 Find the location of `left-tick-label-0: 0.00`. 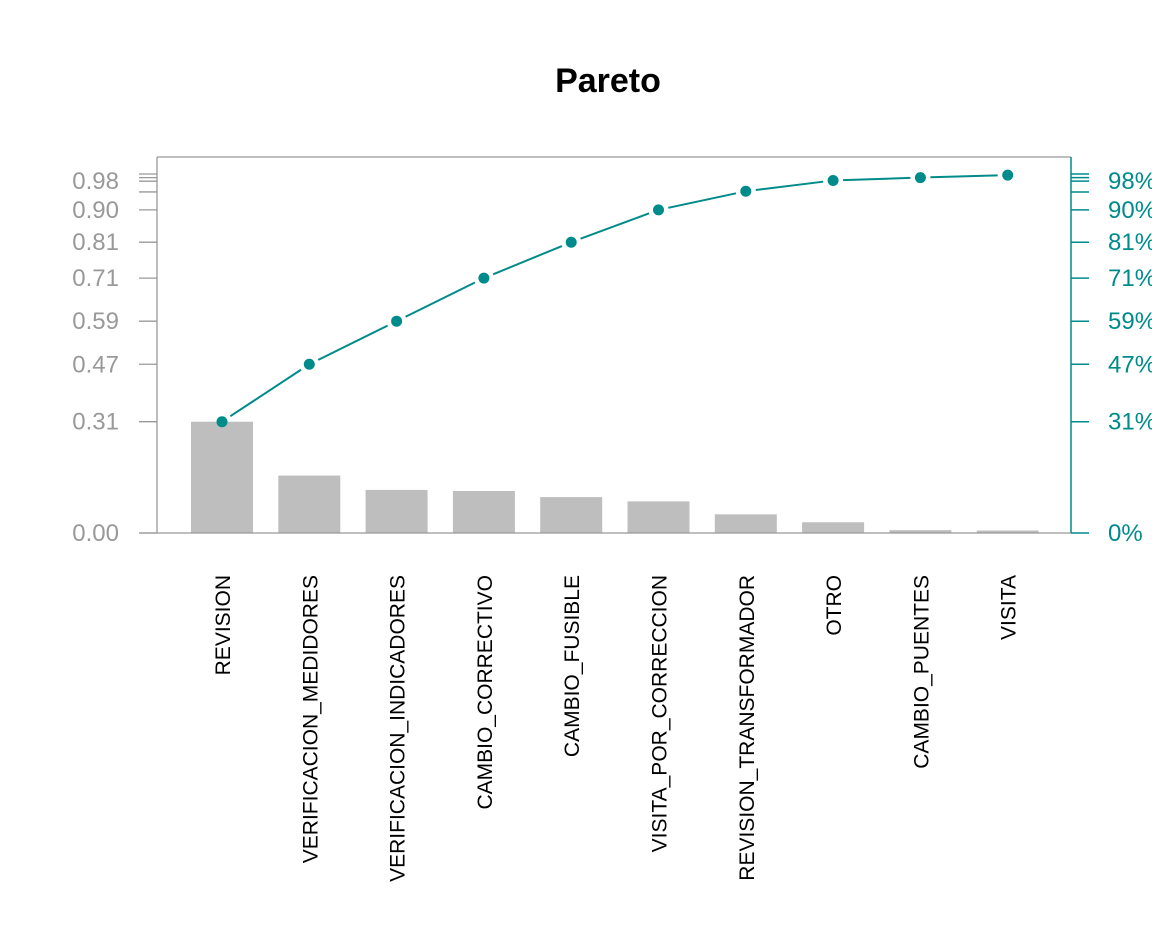

left-tick-label-0: 0.00 is located at coordinates (95, 533).